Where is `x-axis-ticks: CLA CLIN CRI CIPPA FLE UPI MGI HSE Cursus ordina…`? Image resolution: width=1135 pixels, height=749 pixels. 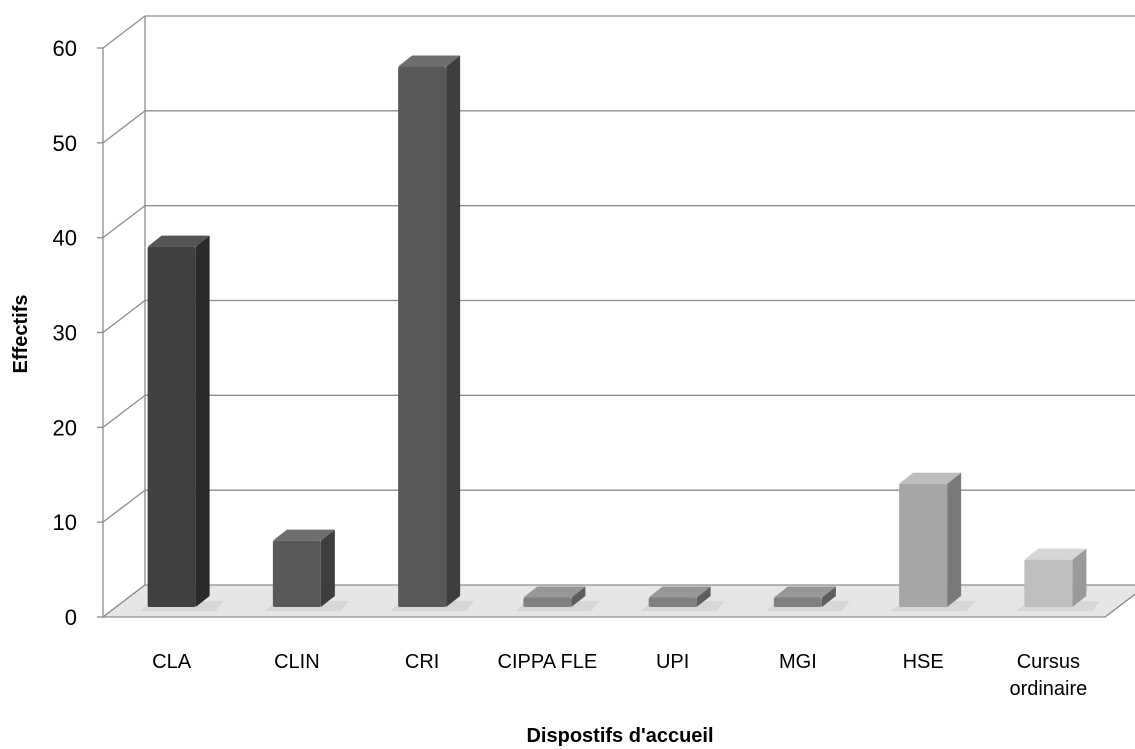 x-axis-ticks: CLA CLIN CRI CIPPA FLE UPI MGI HSE Cursus ordina… is located at coordinates (619, 675).